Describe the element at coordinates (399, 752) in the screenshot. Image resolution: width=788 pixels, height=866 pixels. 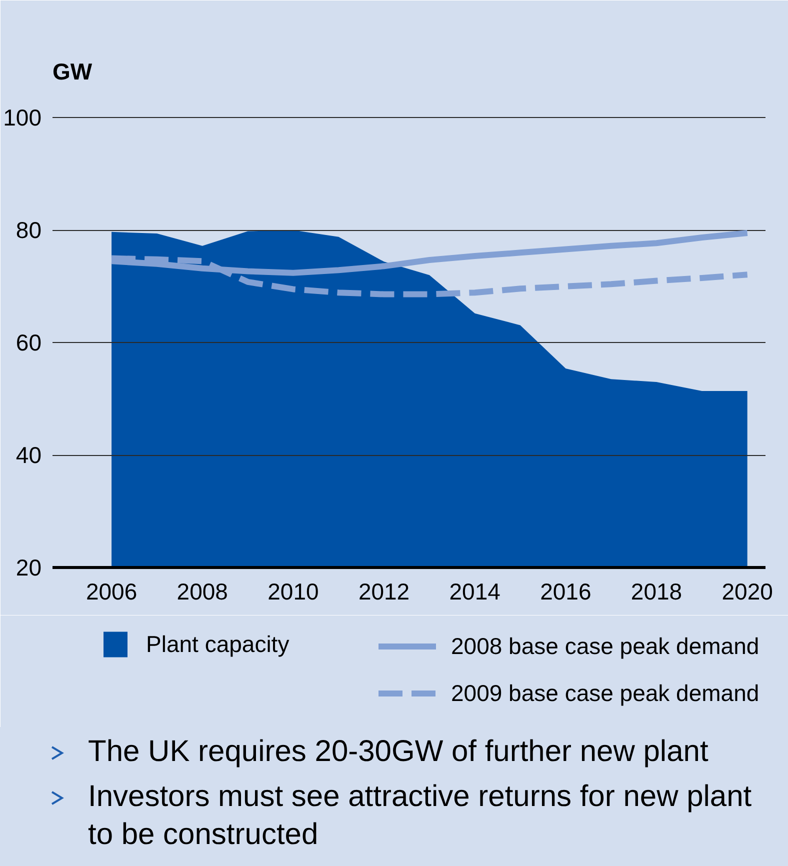
I see `text: The UK requires 20-30GW of further new plant` at that location.